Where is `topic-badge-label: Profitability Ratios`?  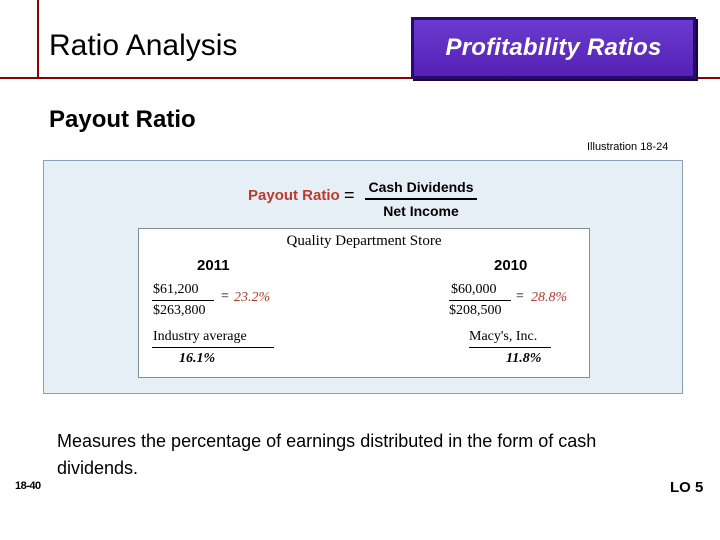 topic-badge-label: Profitability Ratios is located at coordinates (553, 47).